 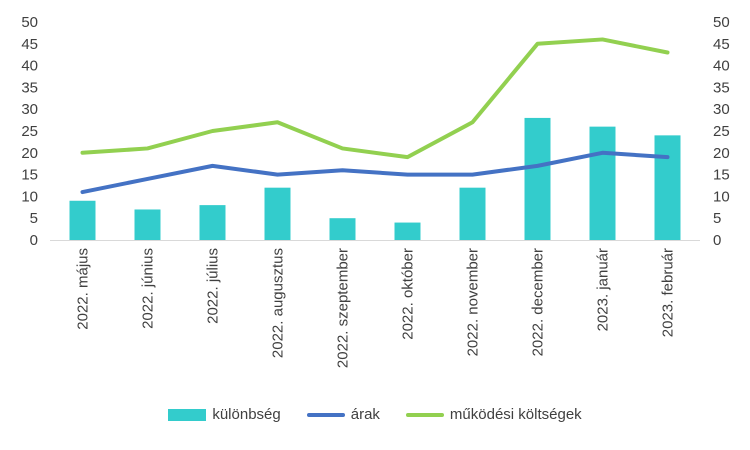 What do you see at coordinates (408, 294) in the screenshot?
I see `x-tick-label: 2022. október` at bounding box center [408, 294].